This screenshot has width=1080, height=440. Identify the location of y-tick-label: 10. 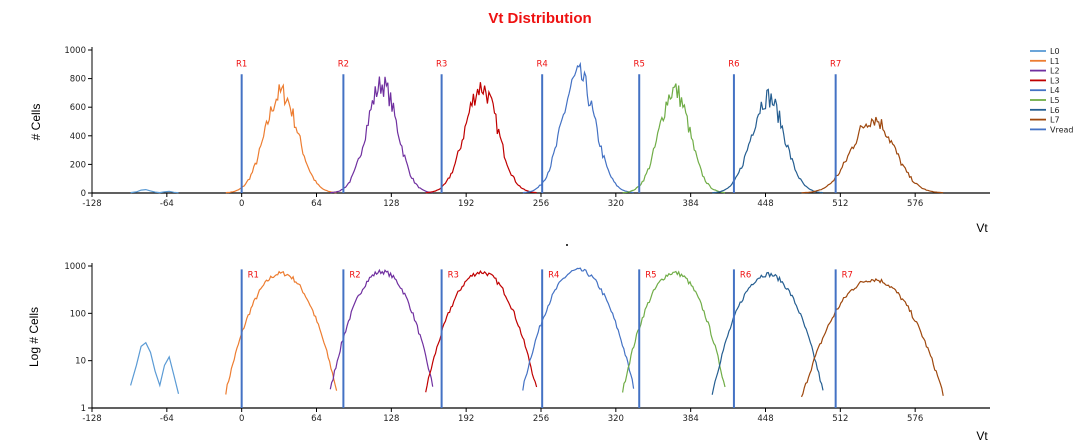
(80, 362).